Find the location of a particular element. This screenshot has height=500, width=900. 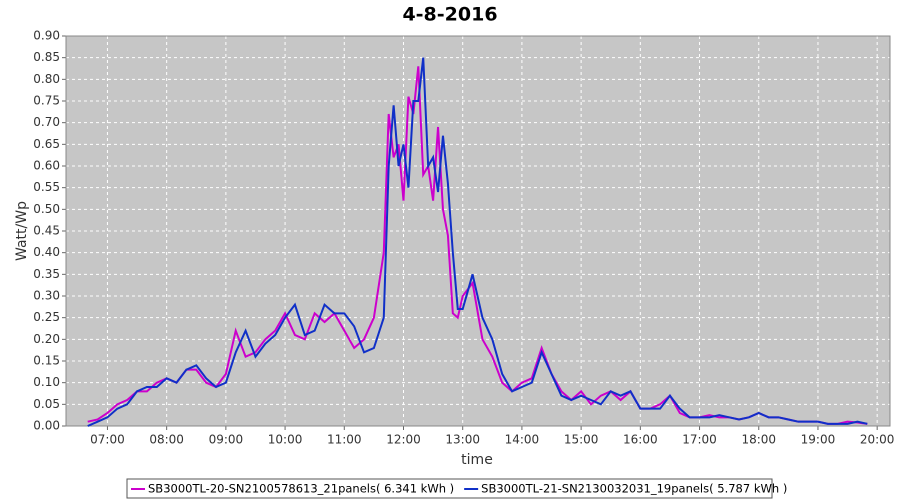

legend is located at coordinates (449, 488).